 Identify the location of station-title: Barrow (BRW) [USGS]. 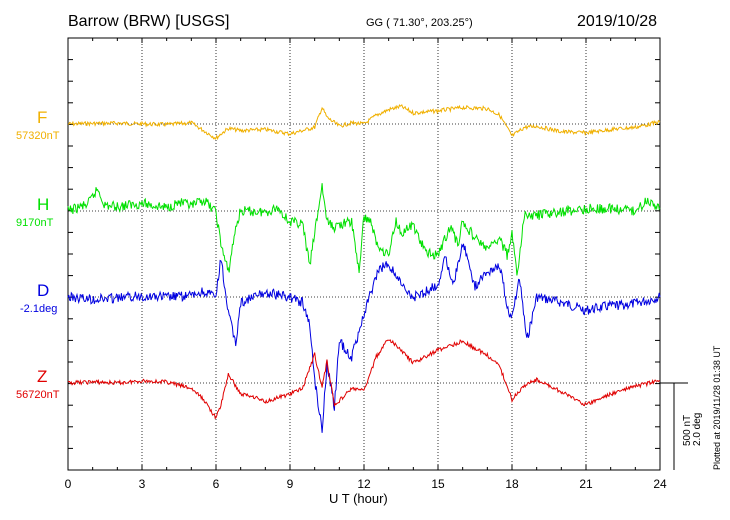
(149, 21).